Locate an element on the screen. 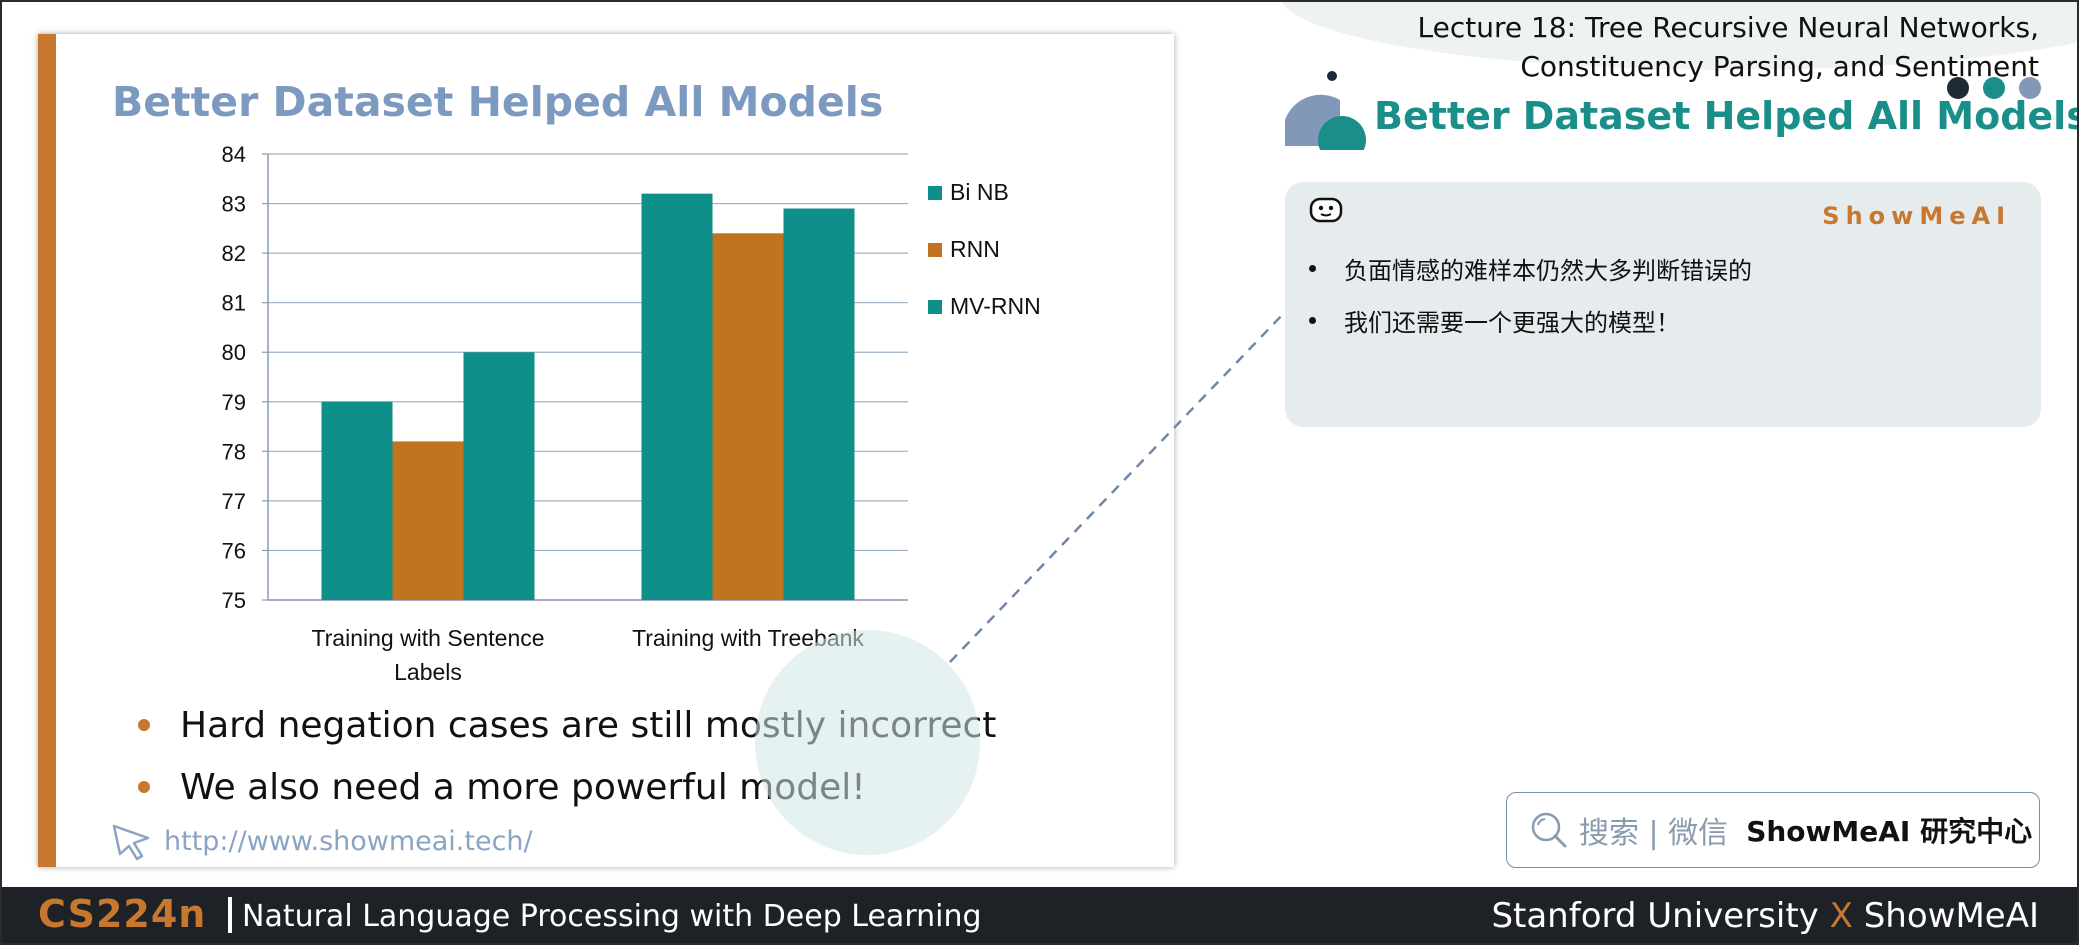 Image resolution: width=2079 pixels, height=945 pixels. note-text: 我们还需要一个更强大的模型！ is located at coordinates (1512, 322).